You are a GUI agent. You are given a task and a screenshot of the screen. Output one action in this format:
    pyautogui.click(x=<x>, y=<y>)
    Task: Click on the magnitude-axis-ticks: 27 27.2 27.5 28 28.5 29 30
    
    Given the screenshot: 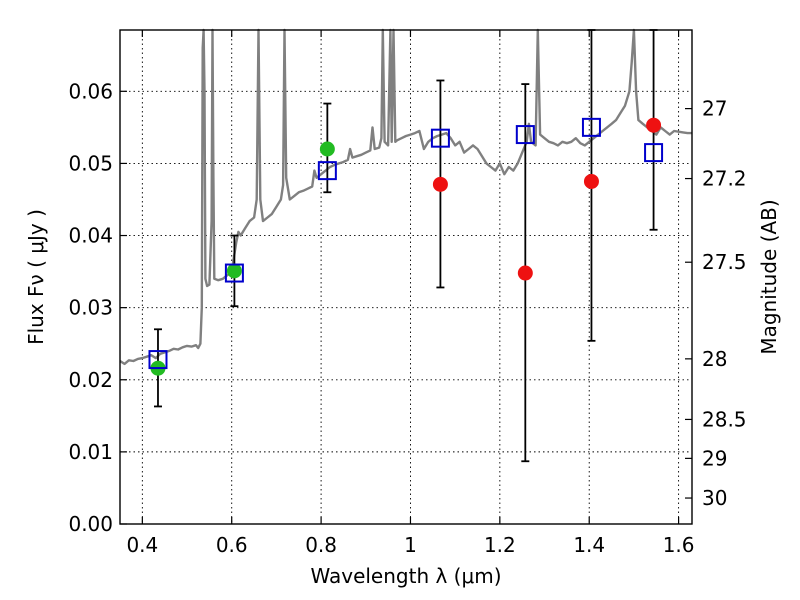 What is the action you would take?
    pyautogui.click(x=716, y=303)
    